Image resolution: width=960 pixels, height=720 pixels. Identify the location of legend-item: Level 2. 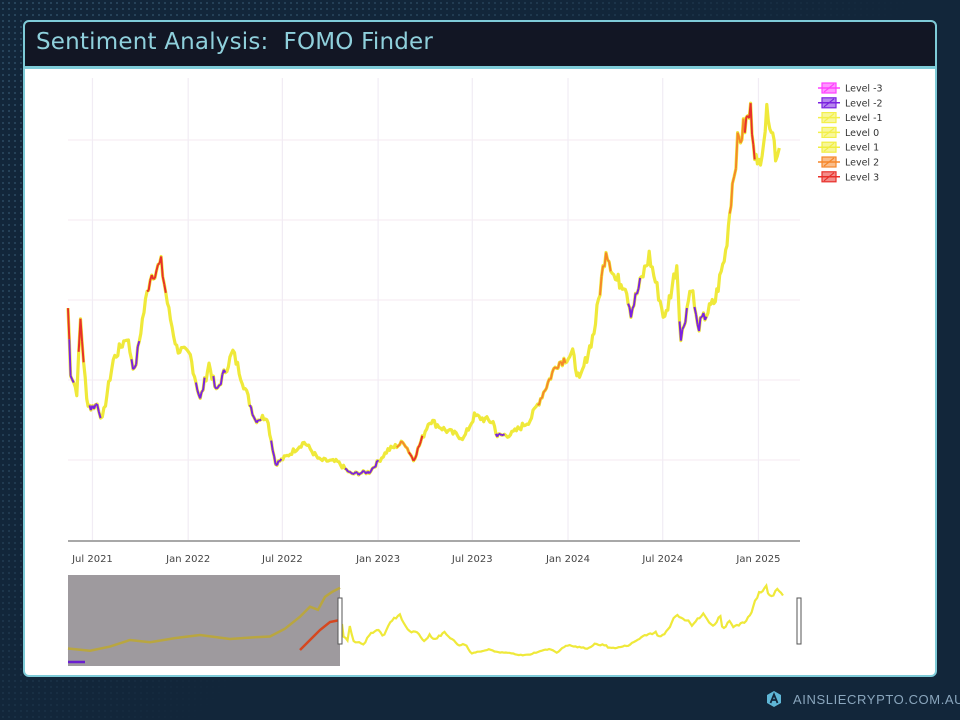
(848, 162).